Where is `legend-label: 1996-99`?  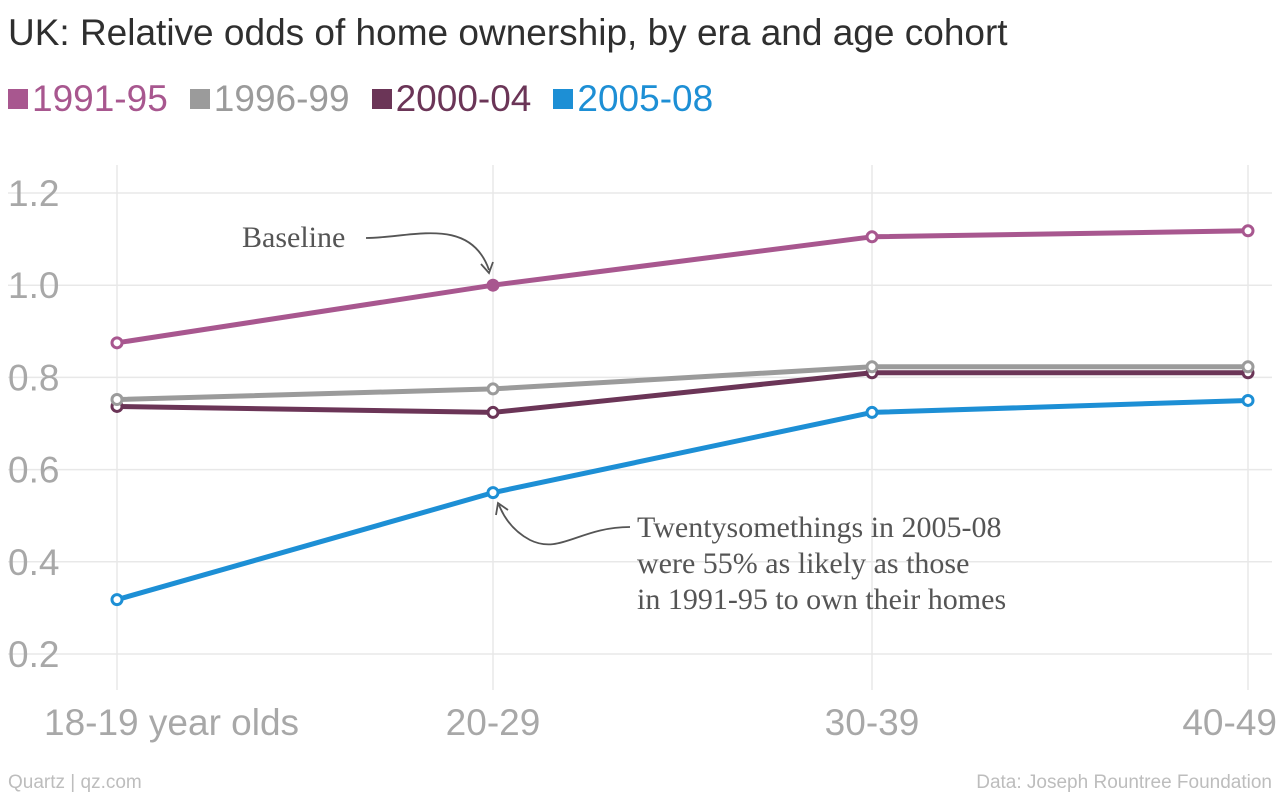
legend-label: 1996-99 is located at coordinates (281, 98).